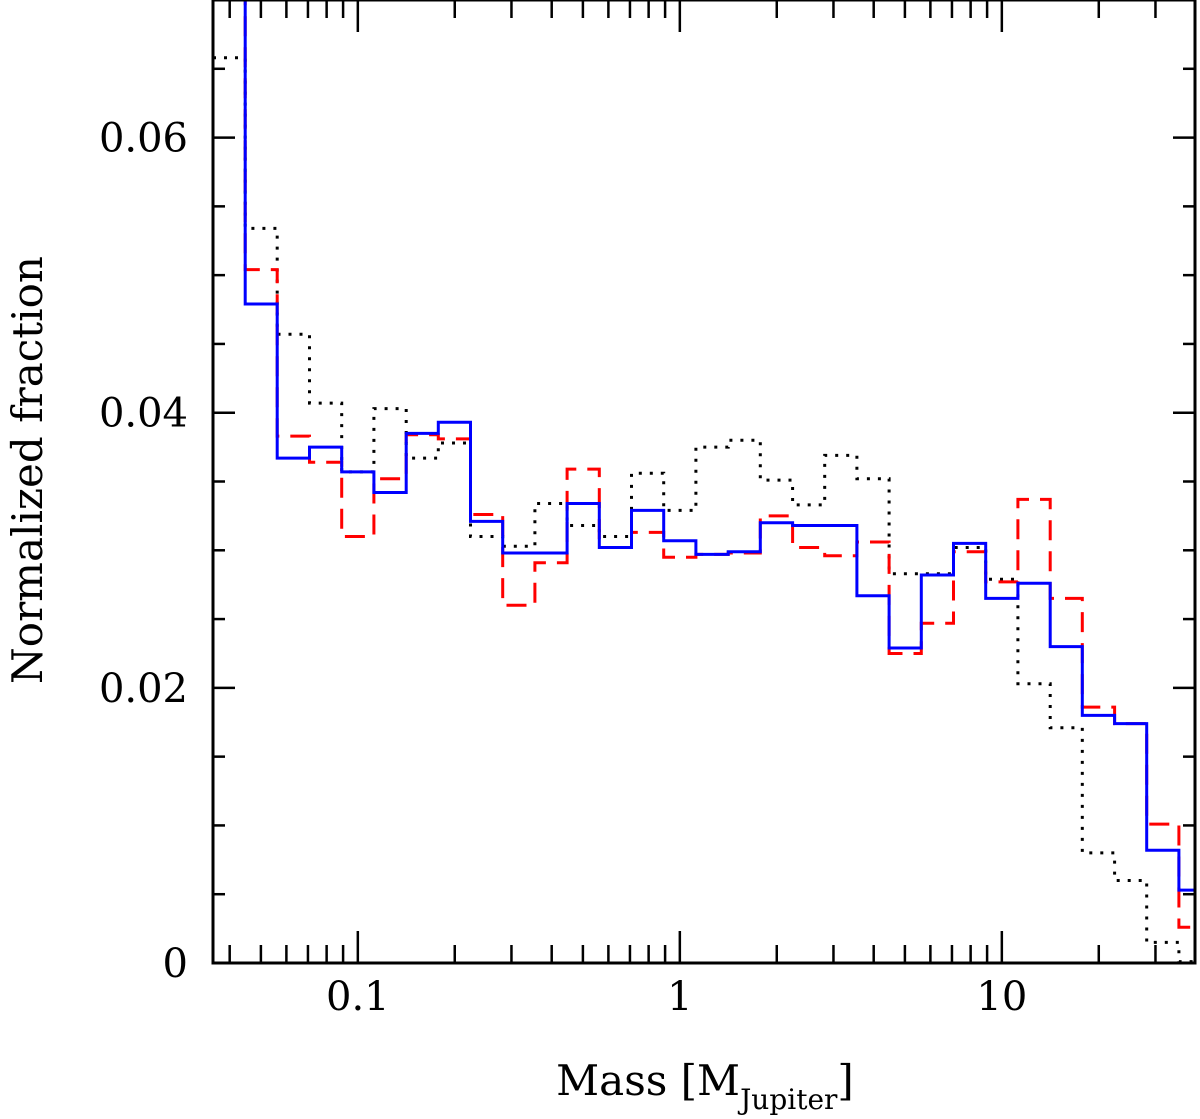 The width and height of the screenshot is (1200, 1119). What do you see at coordinates (27, 470) in the screenshot?
I see `y-axis-label: Normalized fraction` at bounding box center [27, 470].